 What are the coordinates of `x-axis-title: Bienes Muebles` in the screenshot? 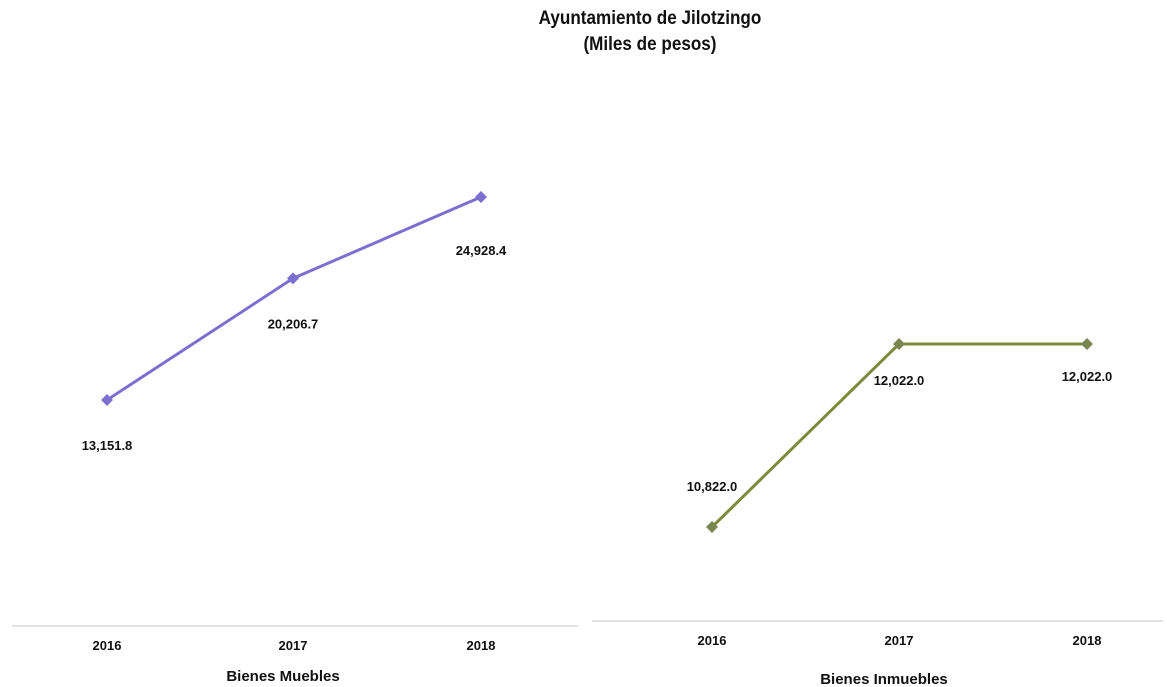 It's located at (282, 676).